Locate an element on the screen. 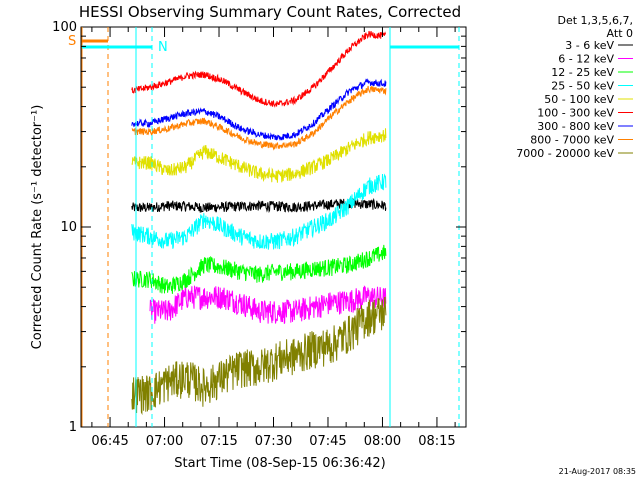  series-12-25-kev is located at coordinates (259, 269).